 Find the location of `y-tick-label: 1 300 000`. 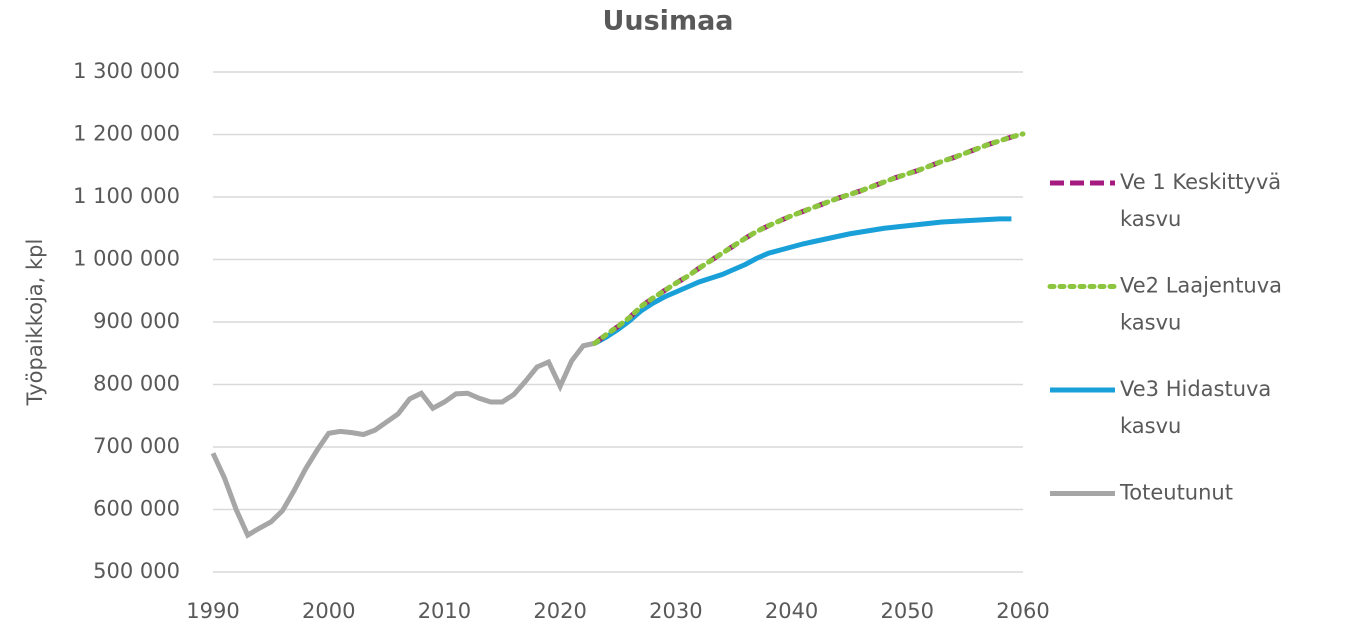

y-tick-label: 1 300 000 is located at coordinates (126, 71).